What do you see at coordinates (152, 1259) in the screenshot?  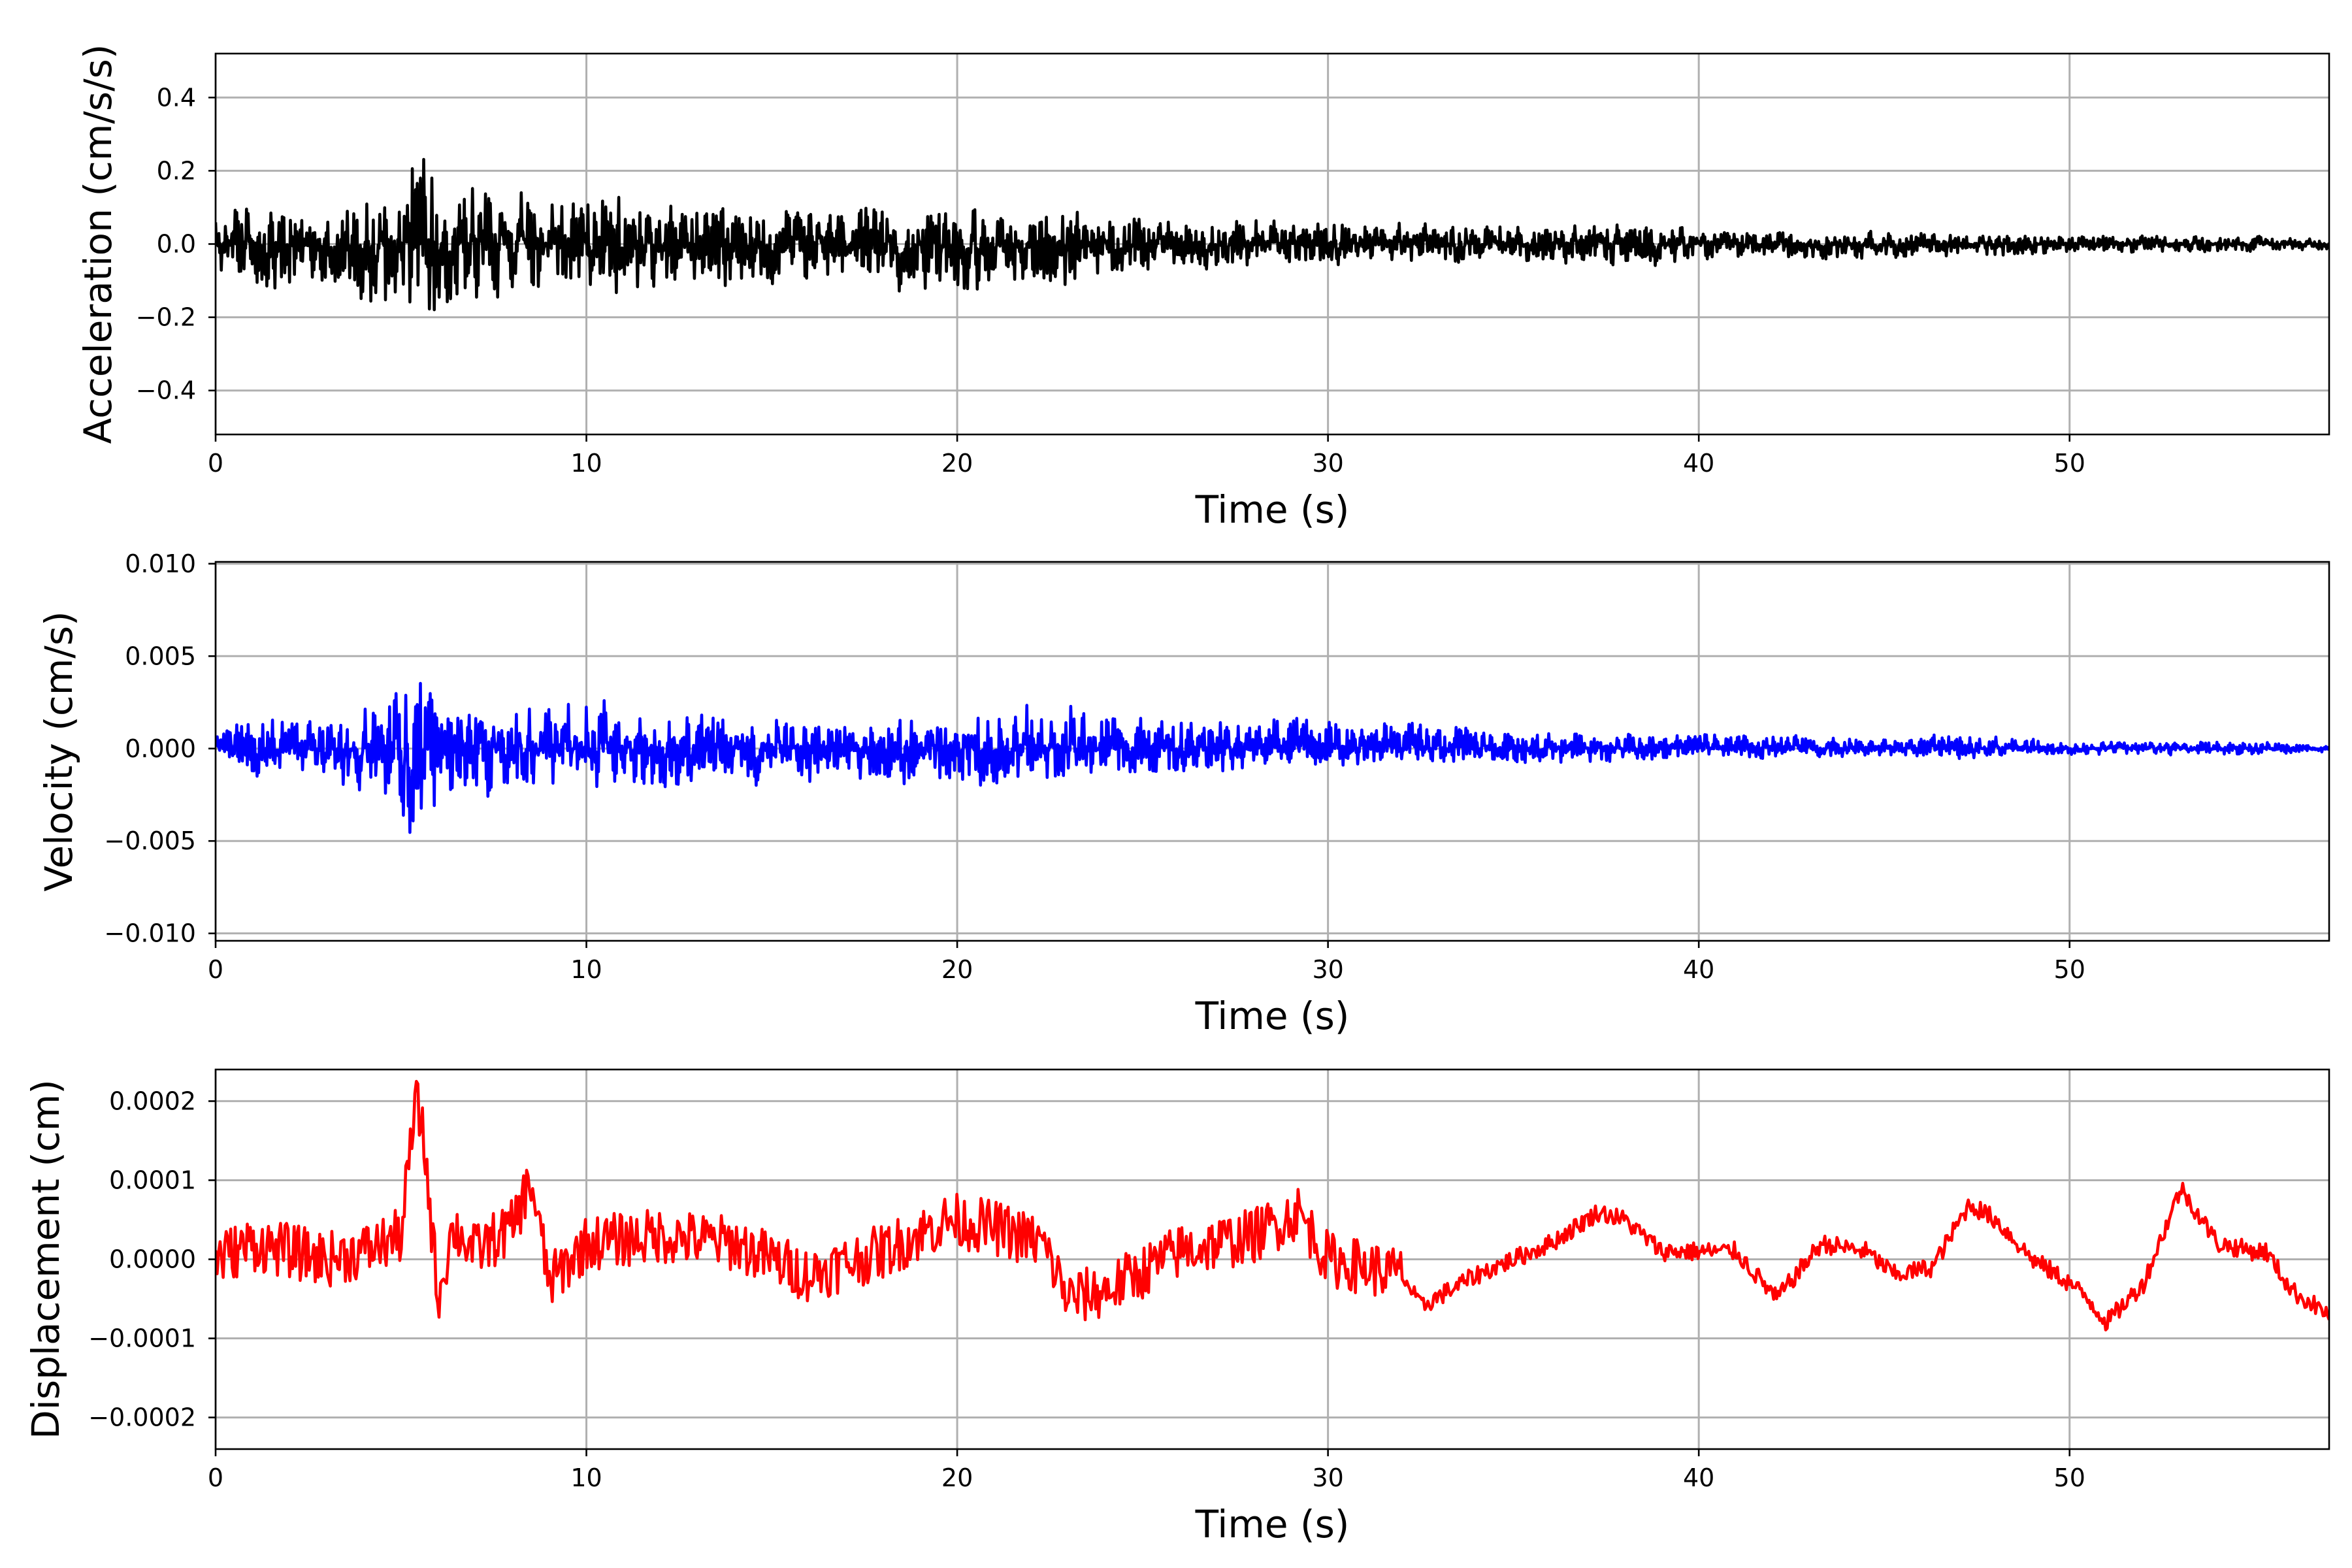 I see `y-tick-label-2: 0.0000` at bounding box center [152, 1259].